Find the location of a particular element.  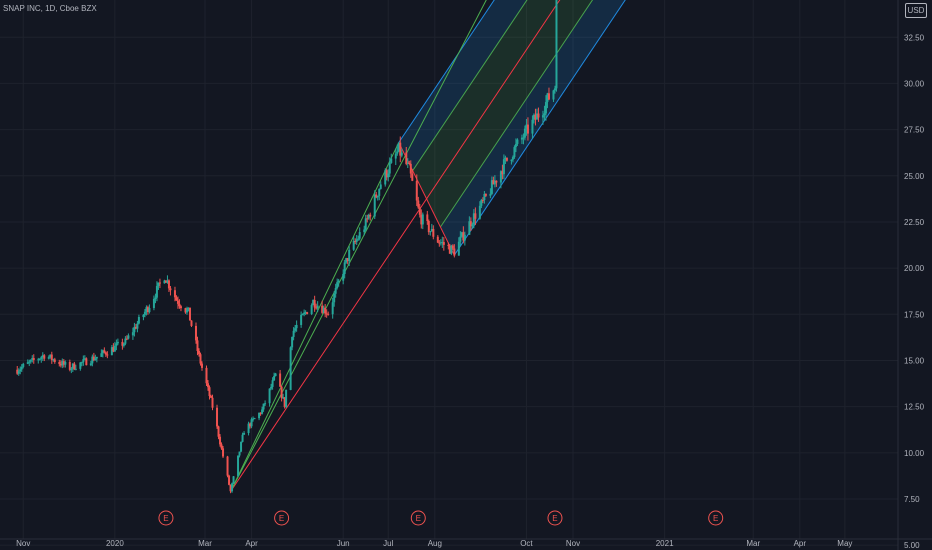

y-tick-label-9: 27.50 is located at coordinates (914, 130).